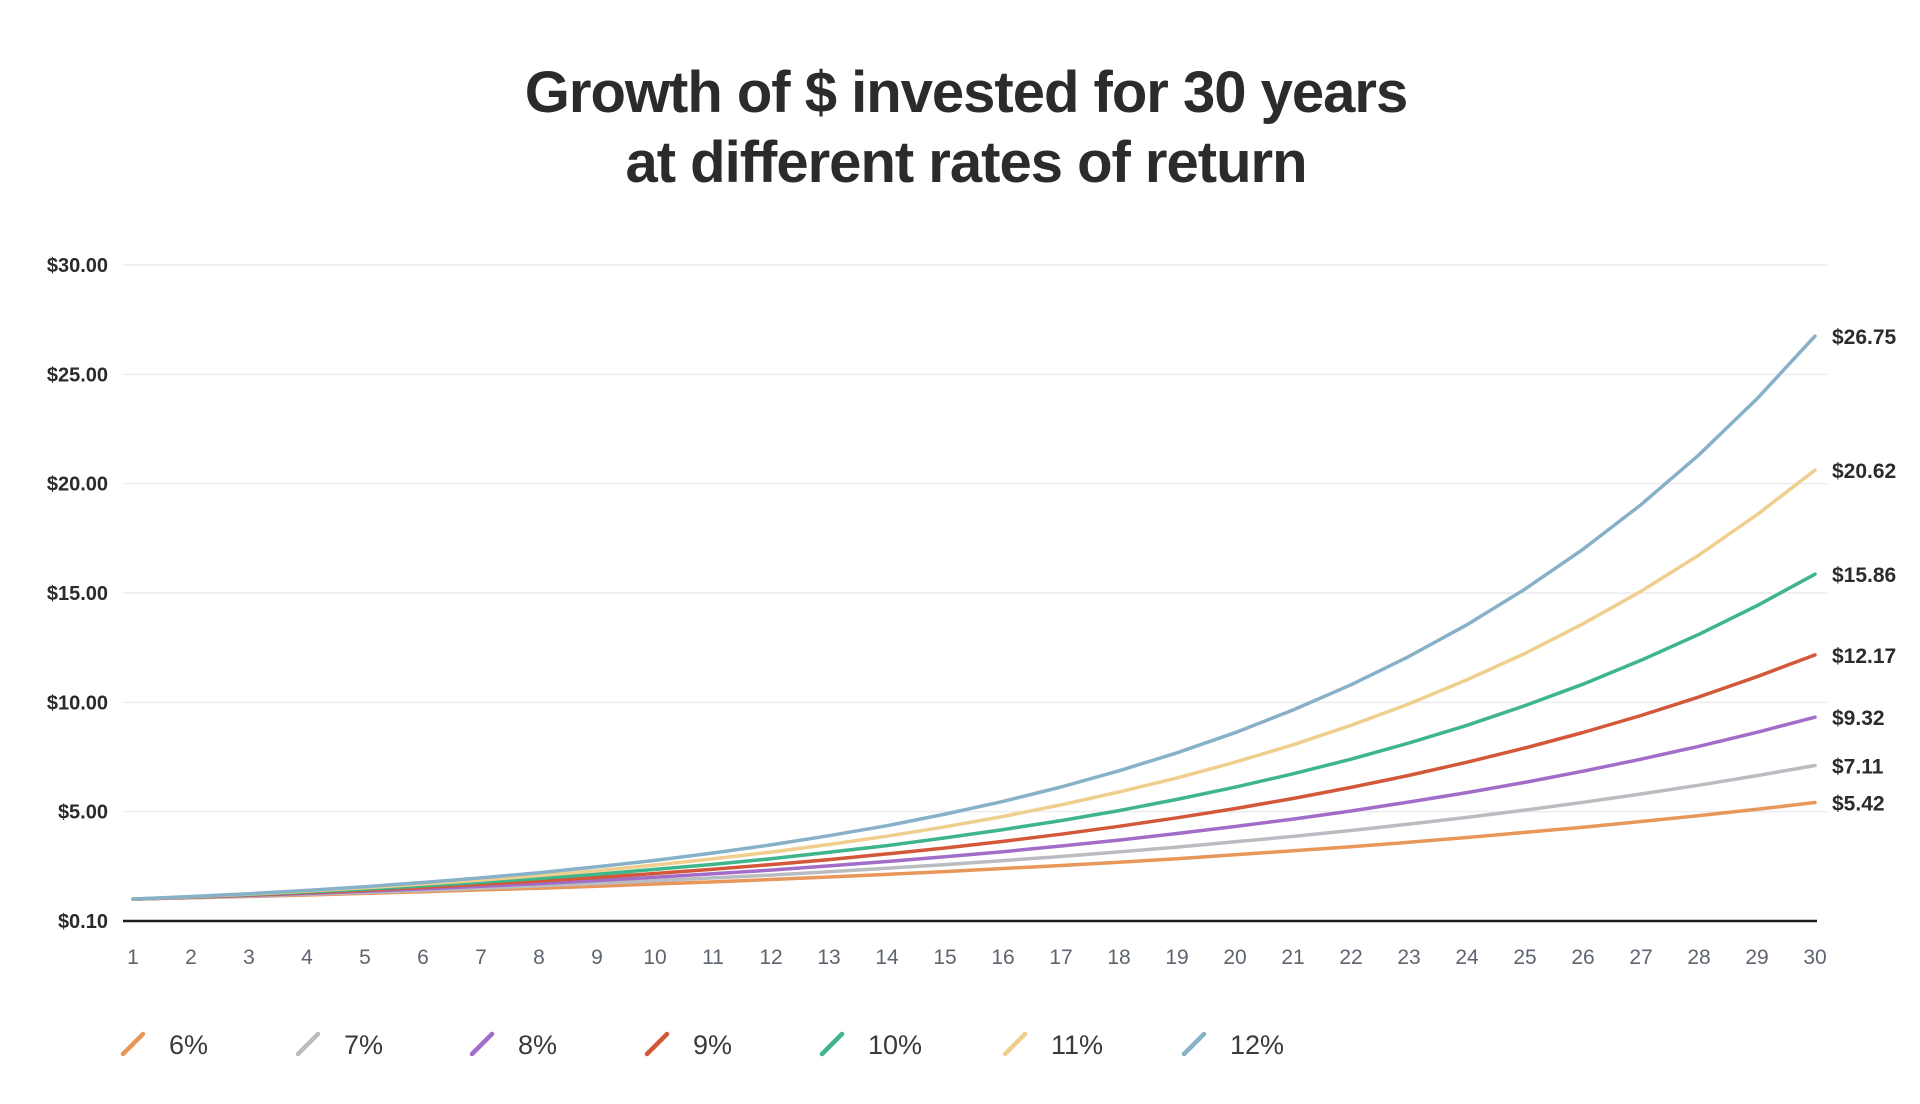  I want to click on legend-item-9pct: 9%, so click(688, 1045).